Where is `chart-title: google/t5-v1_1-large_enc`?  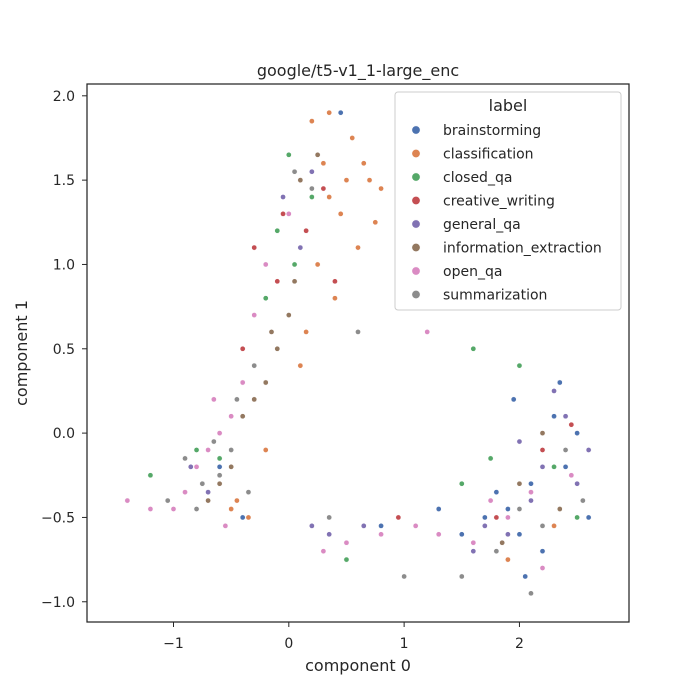 chart-title: google/t5-v1_1-large_enc is located at coordinates (358, 71).